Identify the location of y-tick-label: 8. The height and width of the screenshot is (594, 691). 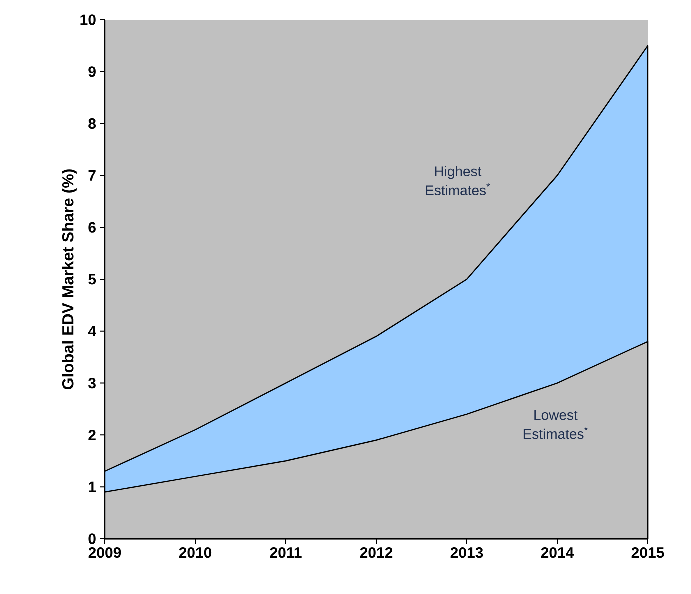
(92, 124).